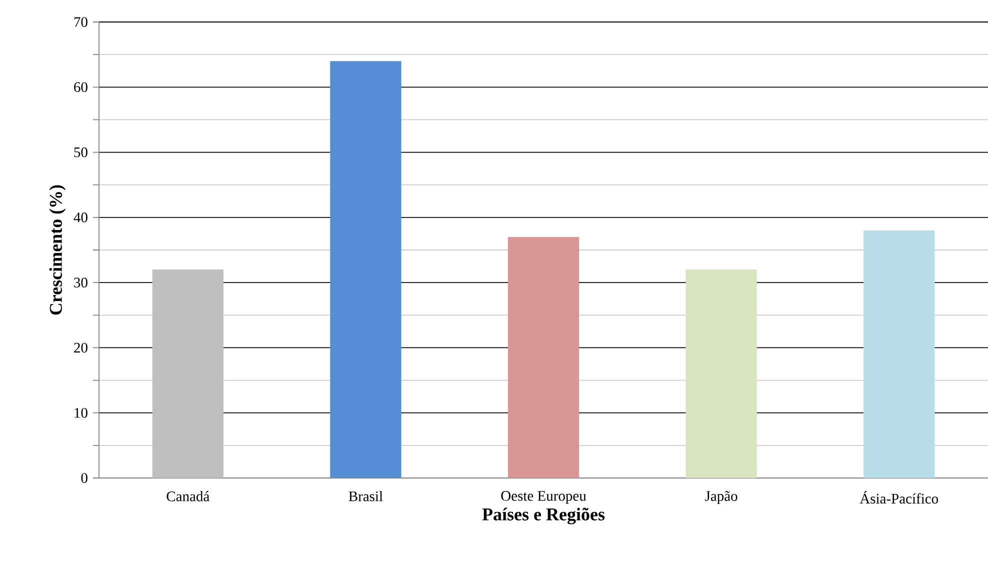 Image resolution: width=988 pixels, height=567 pixels. I want to click on y-tick-label: 70, so click(81, 22).